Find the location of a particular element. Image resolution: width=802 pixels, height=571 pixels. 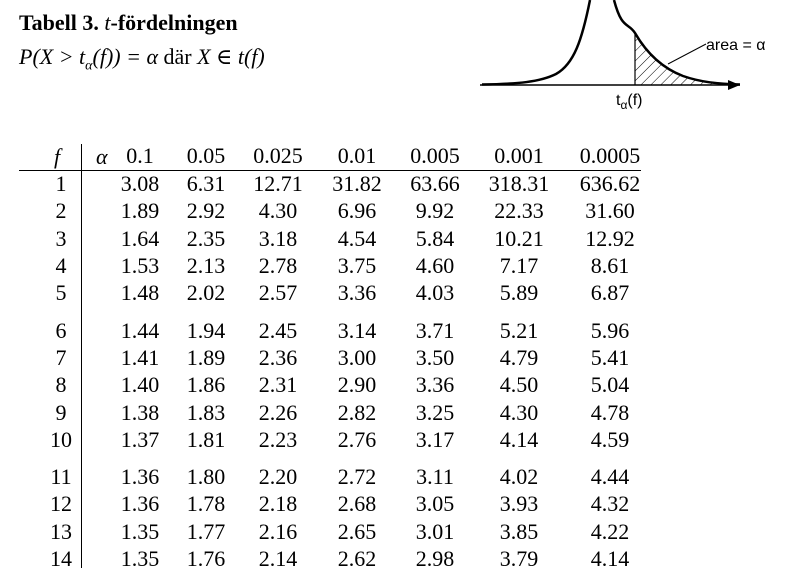

table-cell: 3.93 is located at coordinates (519, 503).